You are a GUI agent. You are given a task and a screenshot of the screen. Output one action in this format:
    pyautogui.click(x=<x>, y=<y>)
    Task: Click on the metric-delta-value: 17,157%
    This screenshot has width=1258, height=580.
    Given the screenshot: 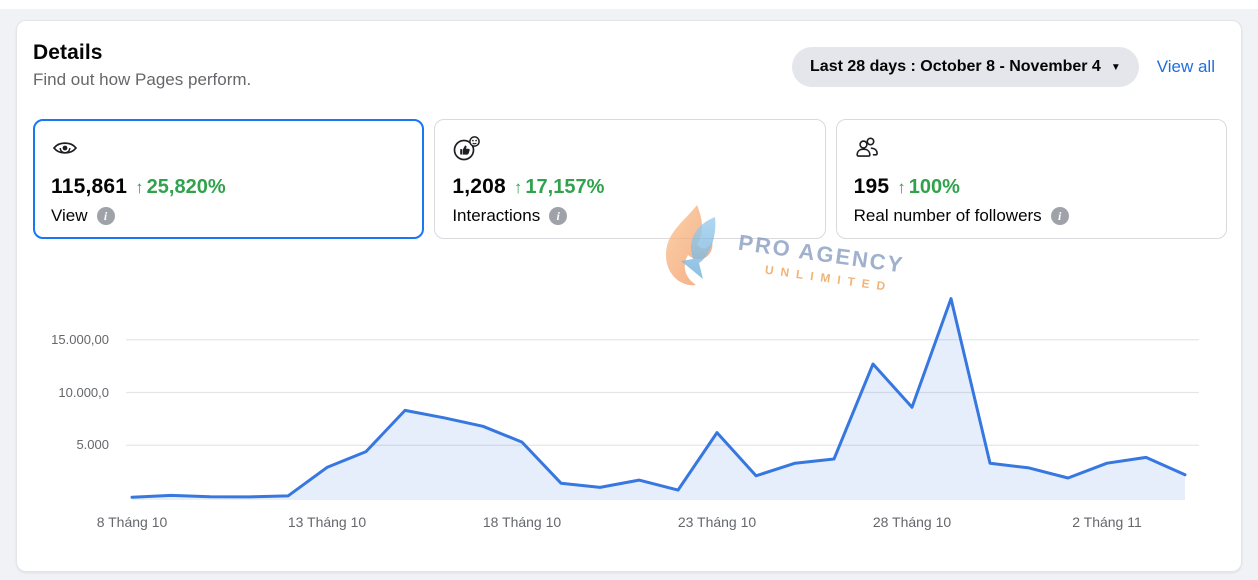 What is the action you would take?
    pyautogui.click(x=565, y=187)
    